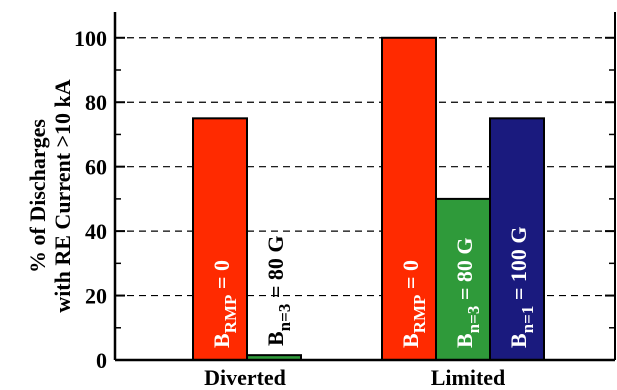  Describe the element at coordinates (96, 102) in the screenshot. I see `y-tick-label: 80` at that location.